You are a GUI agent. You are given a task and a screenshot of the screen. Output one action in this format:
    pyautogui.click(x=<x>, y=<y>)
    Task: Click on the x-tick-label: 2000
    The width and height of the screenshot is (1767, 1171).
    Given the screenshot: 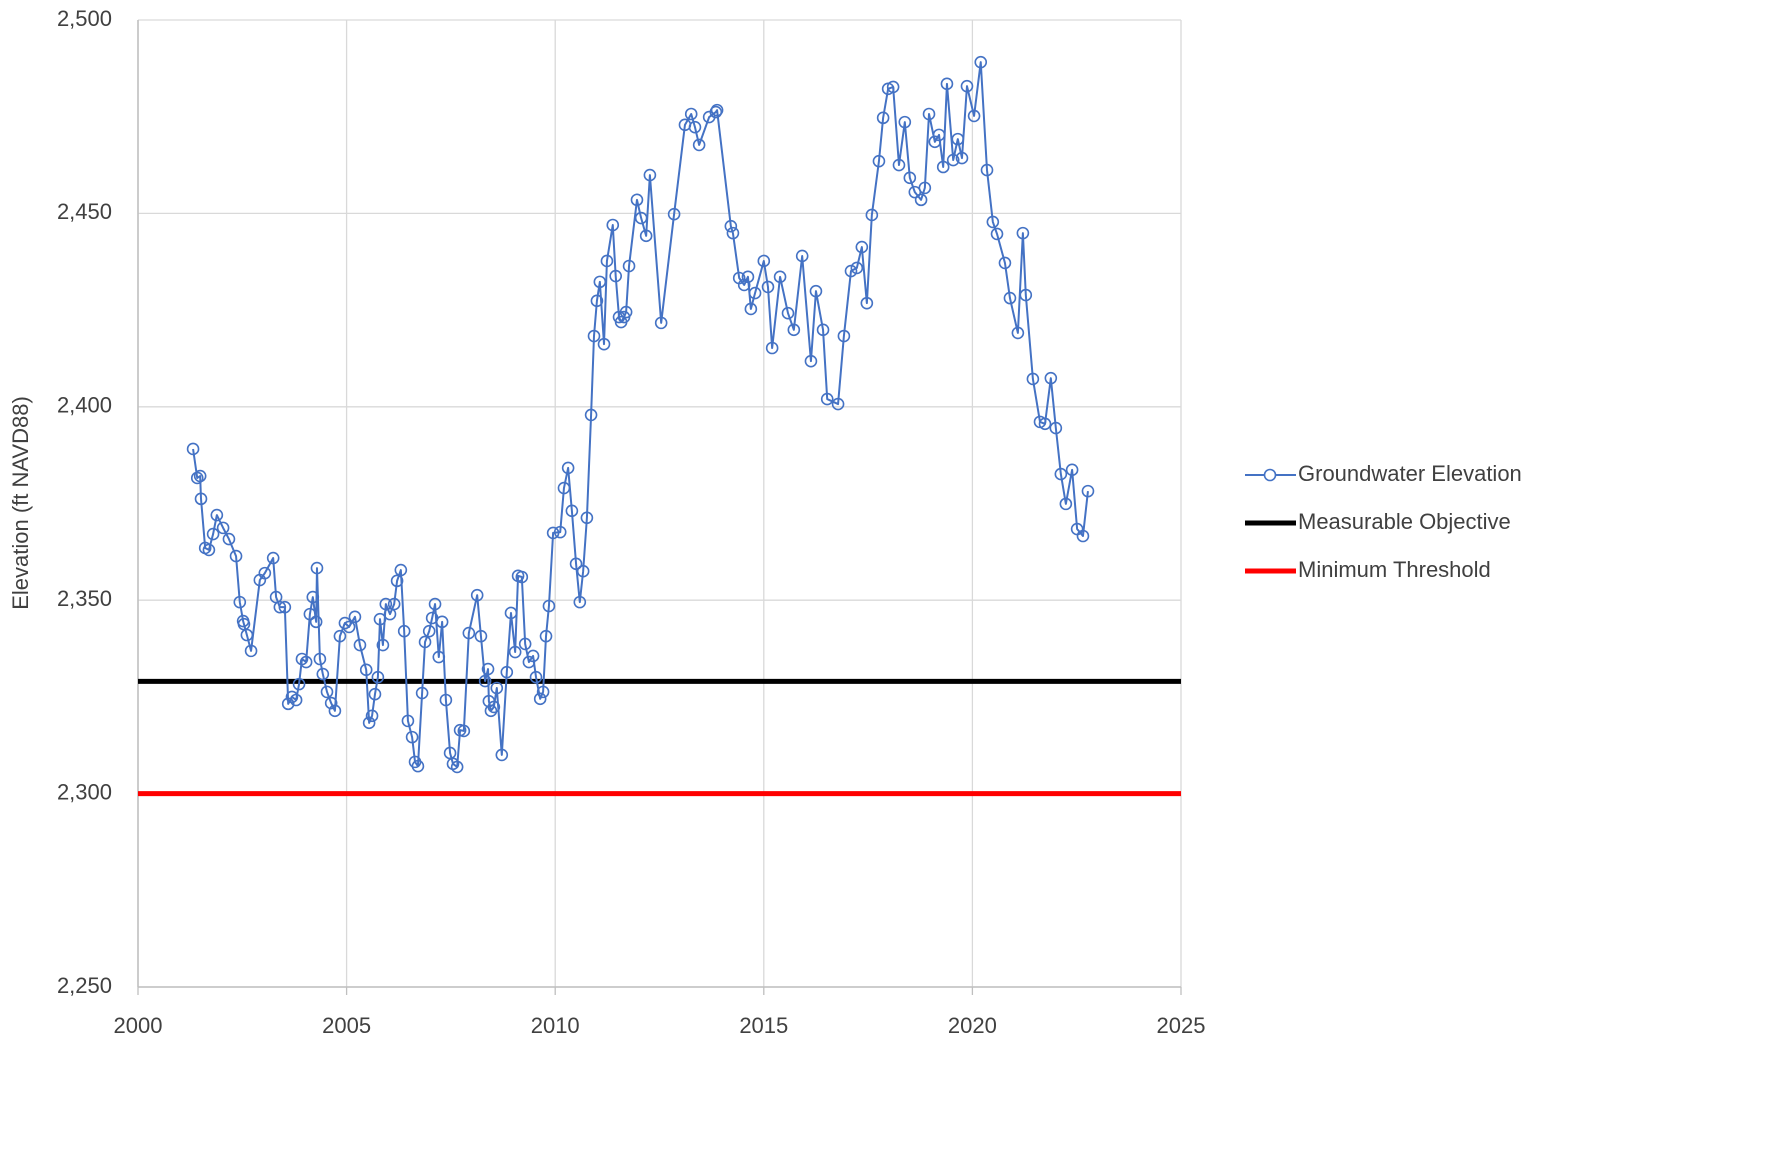 What is the action you would take?
    pyautogui.click(x=138, y=1025)
    